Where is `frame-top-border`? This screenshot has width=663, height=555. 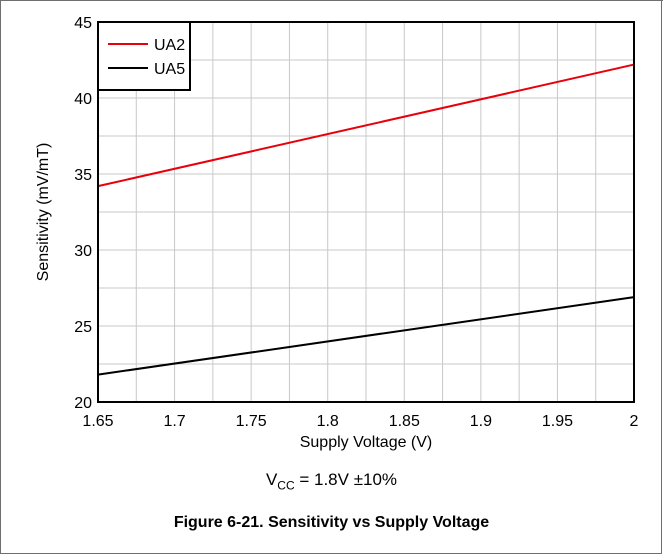
frame-top-border is located at coordinates (331, 0).